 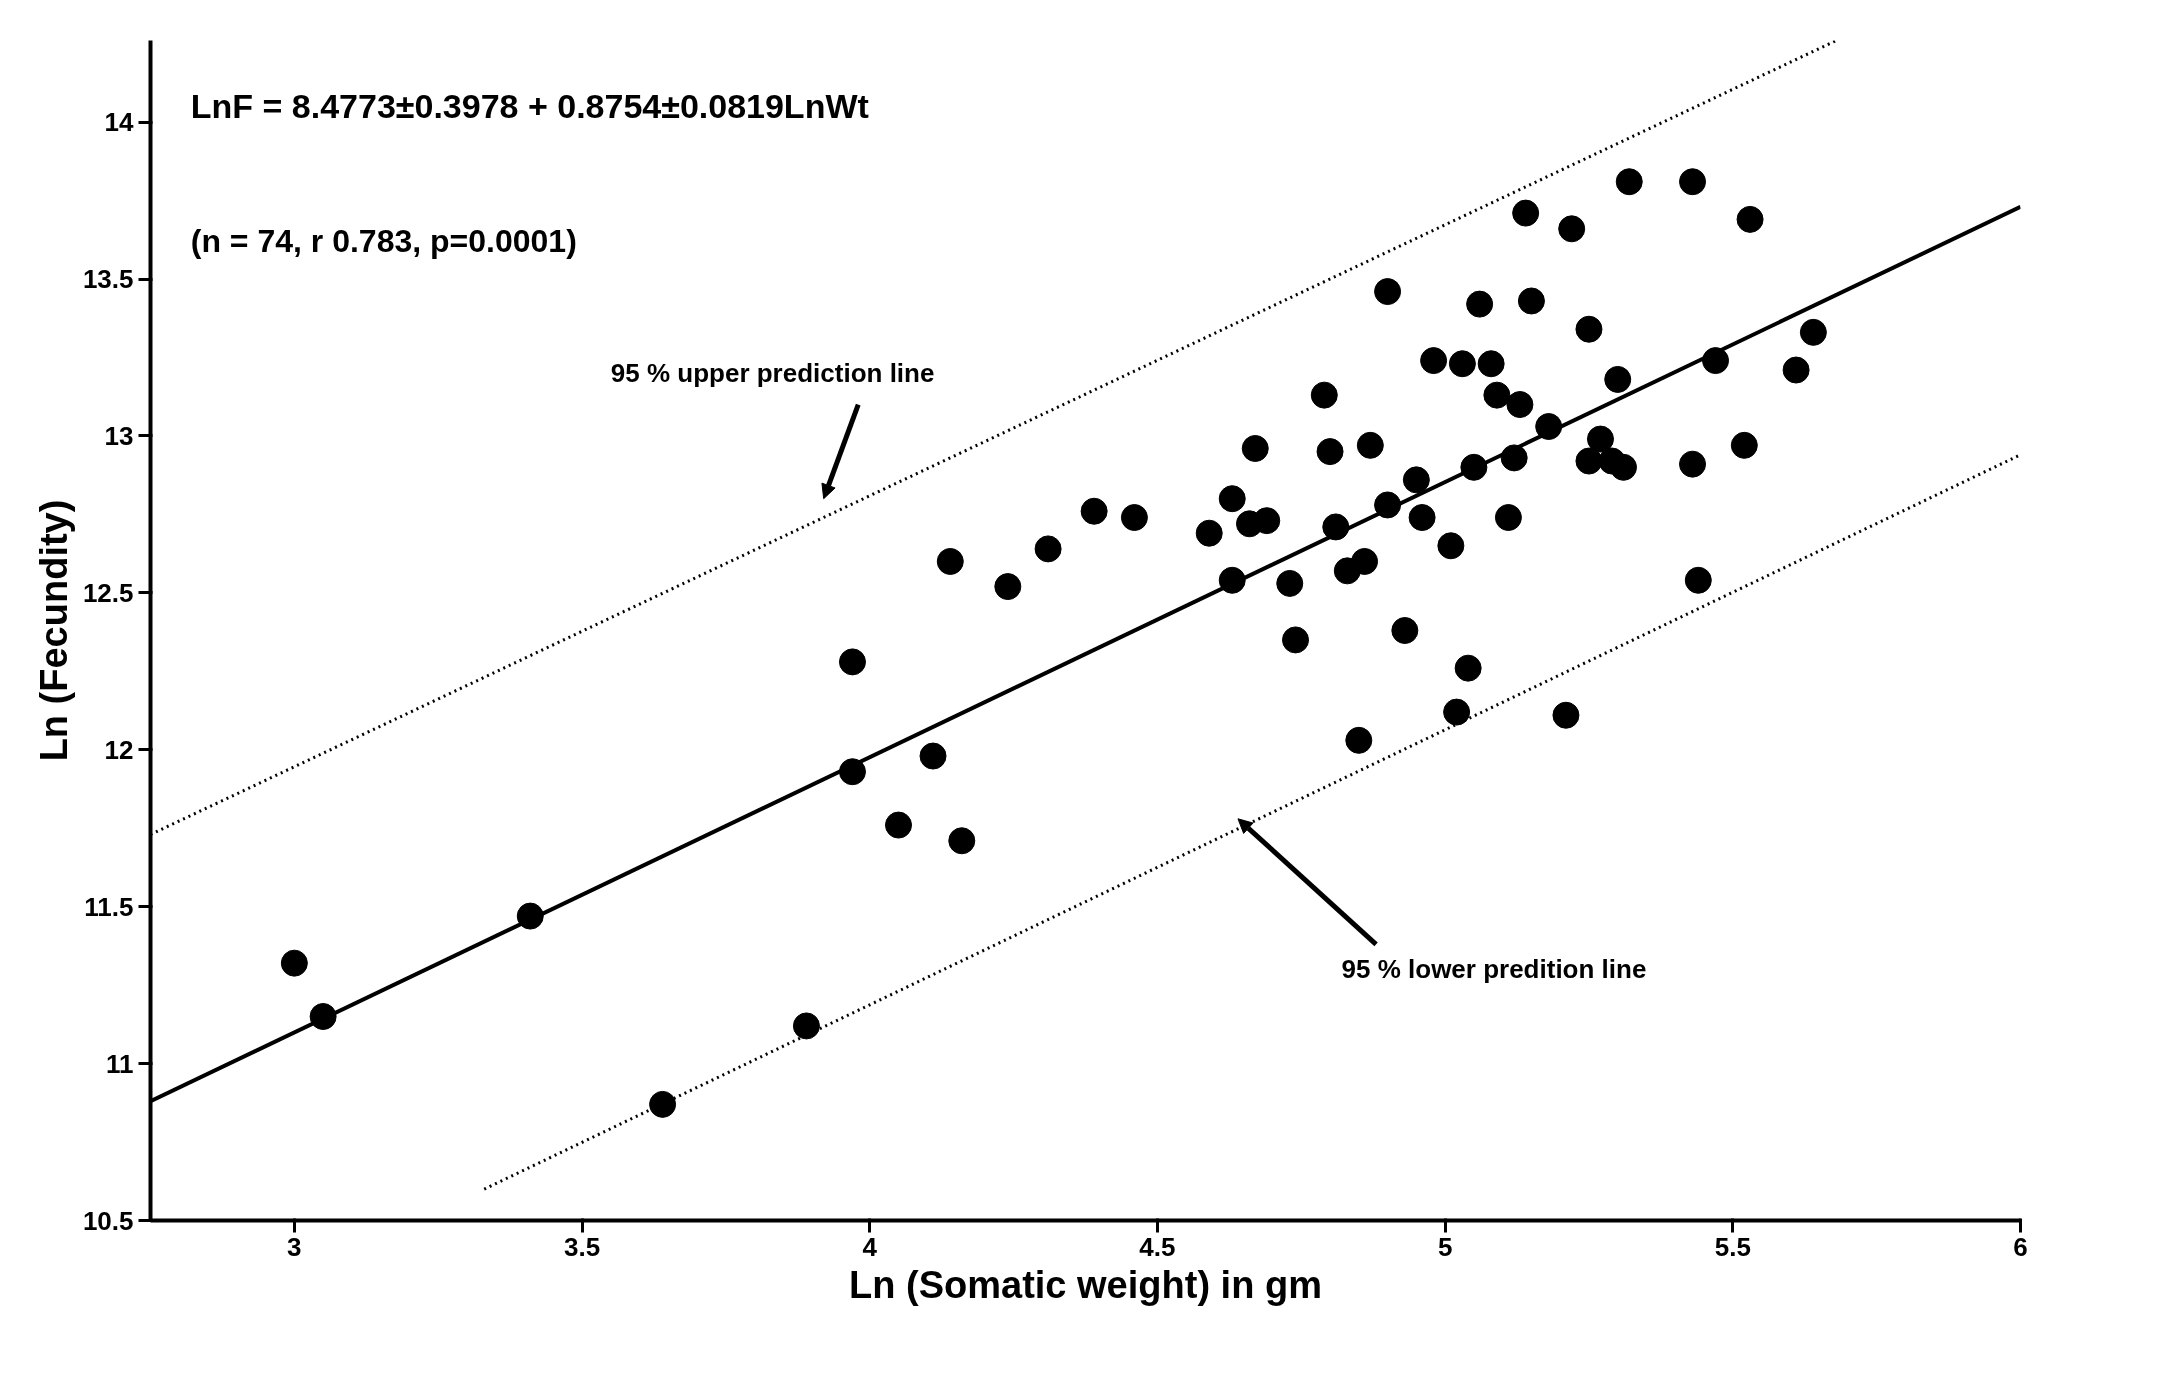 I want to click on y-tick-label: 14, so click(x=119, y=122).